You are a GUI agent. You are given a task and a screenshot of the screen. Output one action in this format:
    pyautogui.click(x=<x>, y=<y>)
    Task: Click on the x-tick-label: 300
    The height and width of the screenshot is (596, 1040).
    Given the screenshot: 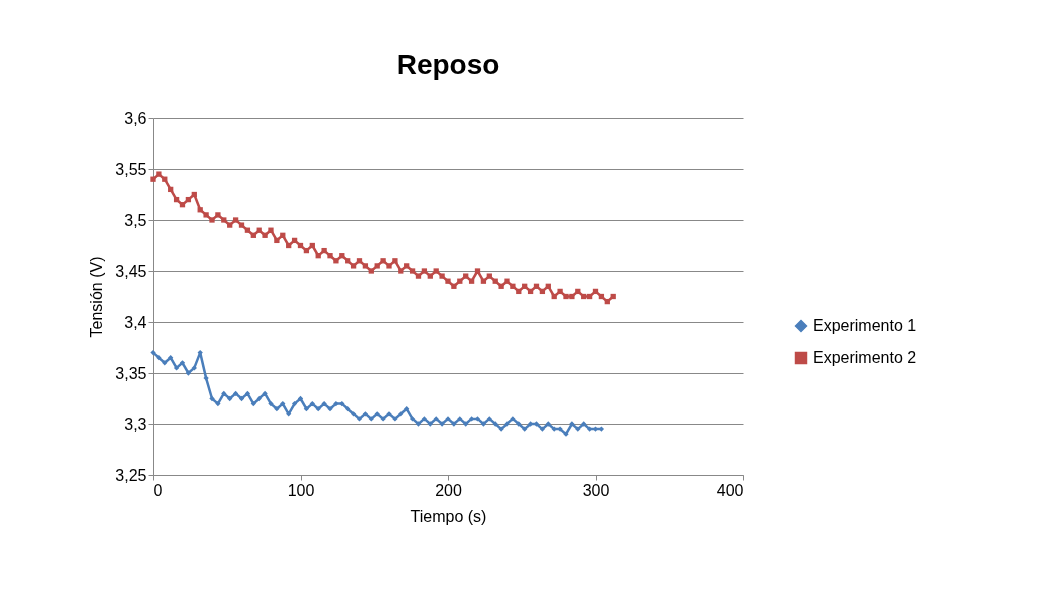 What is the action you would take?
    pyautogui.click(x=596, y=490)
    